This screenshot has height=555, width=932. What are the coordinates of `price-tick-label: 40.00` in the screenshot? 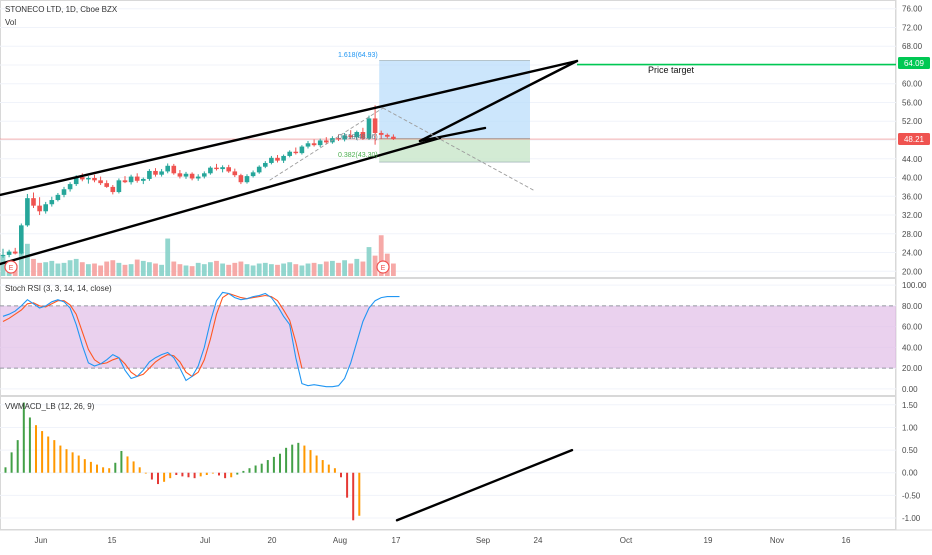 It's located at (912, 178).